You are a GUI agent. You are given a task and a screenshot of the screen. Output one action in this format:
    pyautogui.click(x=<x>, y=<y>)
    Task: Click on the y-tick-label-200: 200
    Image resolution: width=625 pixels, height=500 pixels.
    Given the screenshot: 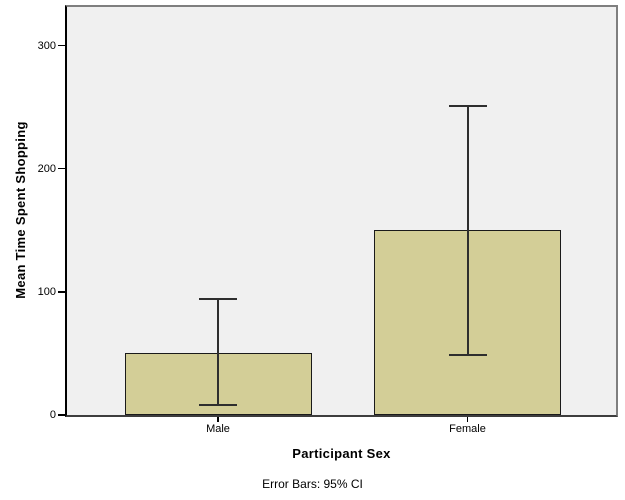 What is the action you would take?
    pyautogui.click(x=46, y=168)
    